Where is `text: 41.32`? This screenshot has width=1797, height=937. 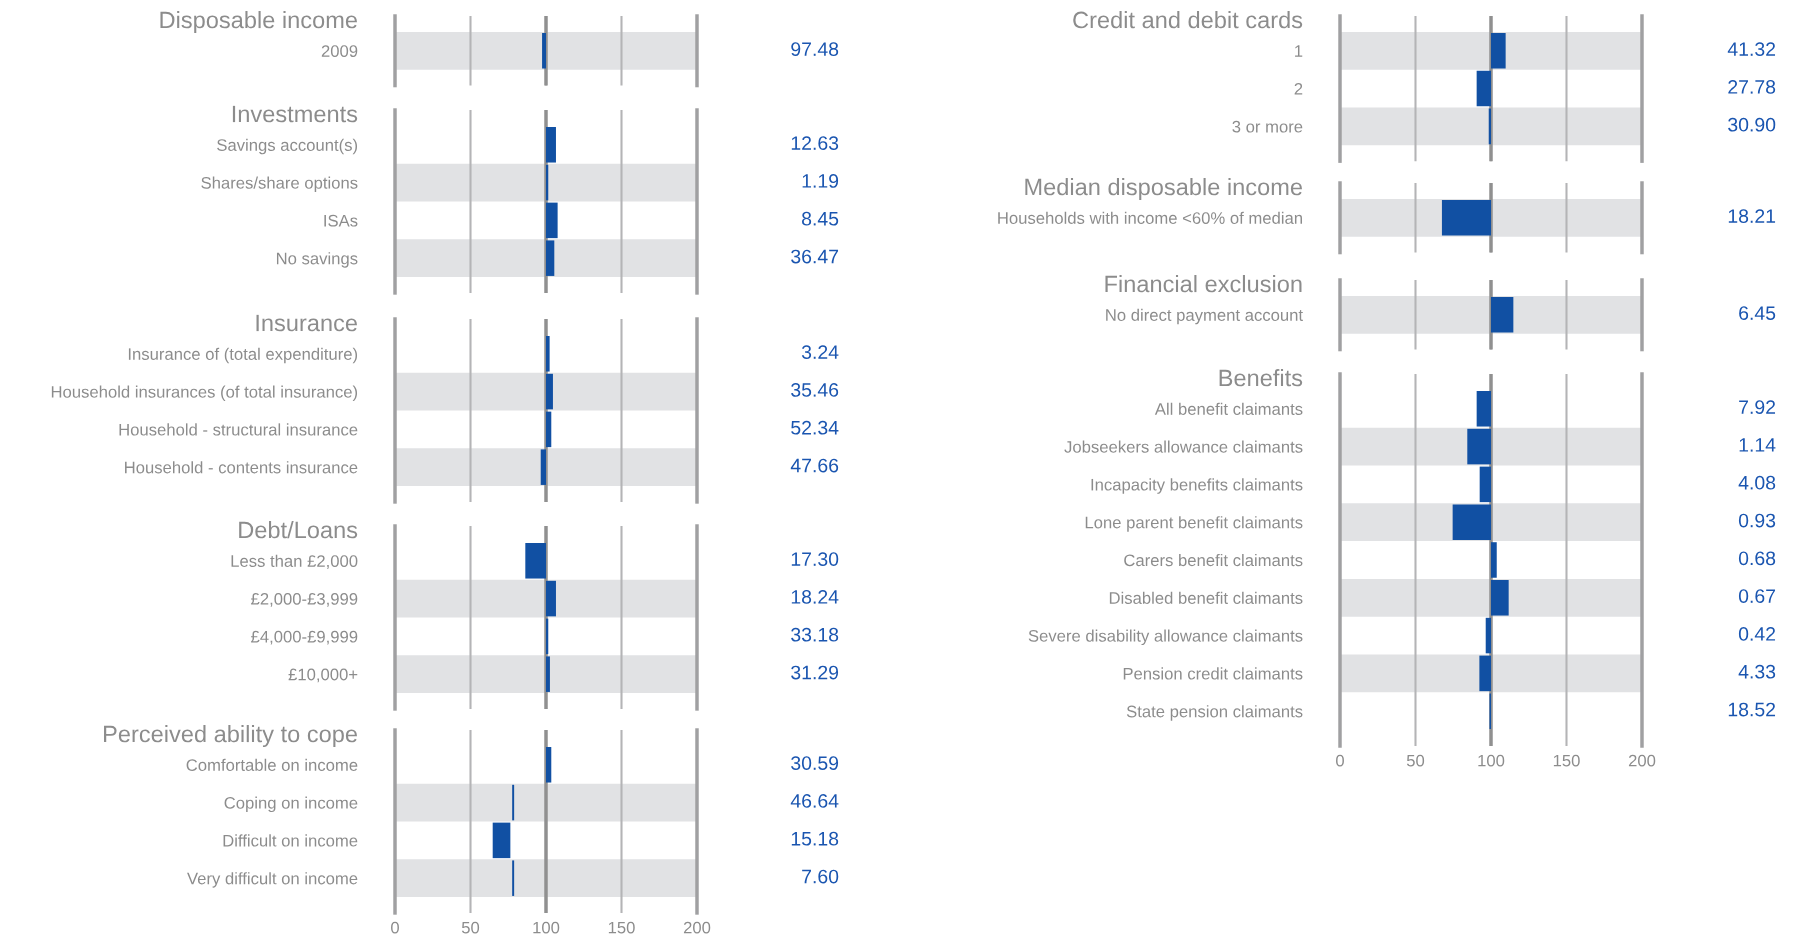
text: 41.32 is located at coordinates (1751, 49).